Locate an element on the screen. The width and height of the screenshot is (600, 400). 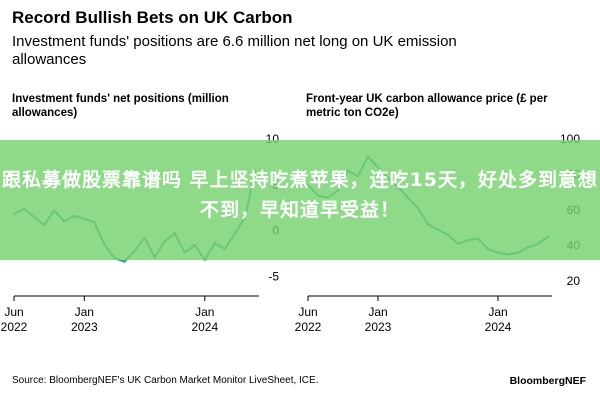
brand-logo: BloombergNEF is located at coordinates (547, 381).